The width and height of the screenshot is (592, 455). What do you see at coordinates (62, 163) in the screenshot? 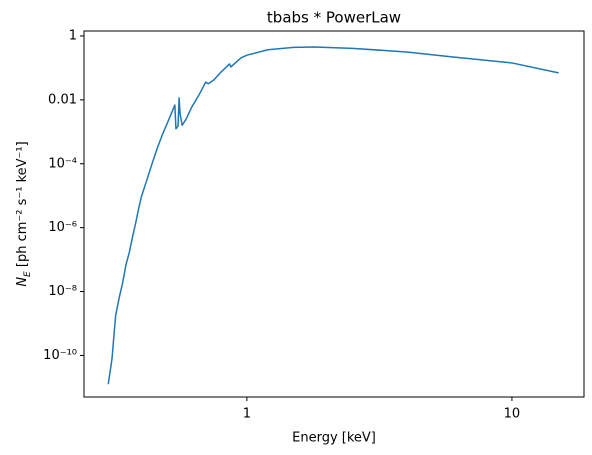
I see `y-tick-label: 10⁻⁴` at bounding box center [62, 163].